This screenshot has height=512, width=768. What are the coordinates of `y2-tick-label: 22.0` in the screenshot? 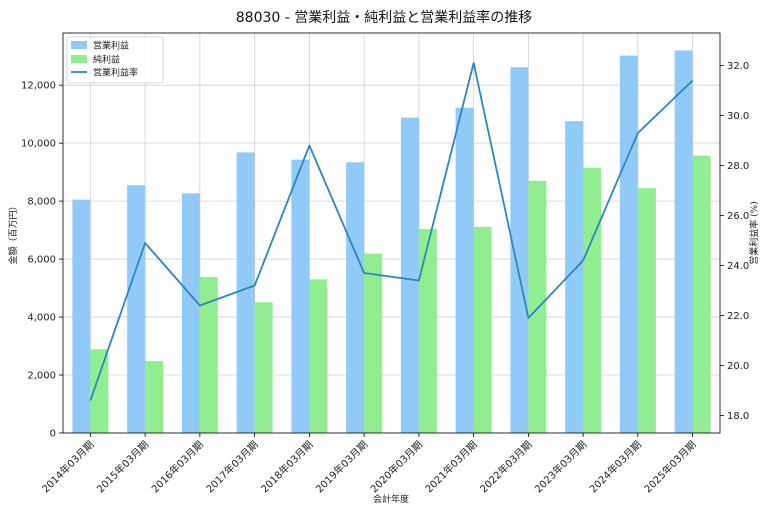 It's located at (738, 316).